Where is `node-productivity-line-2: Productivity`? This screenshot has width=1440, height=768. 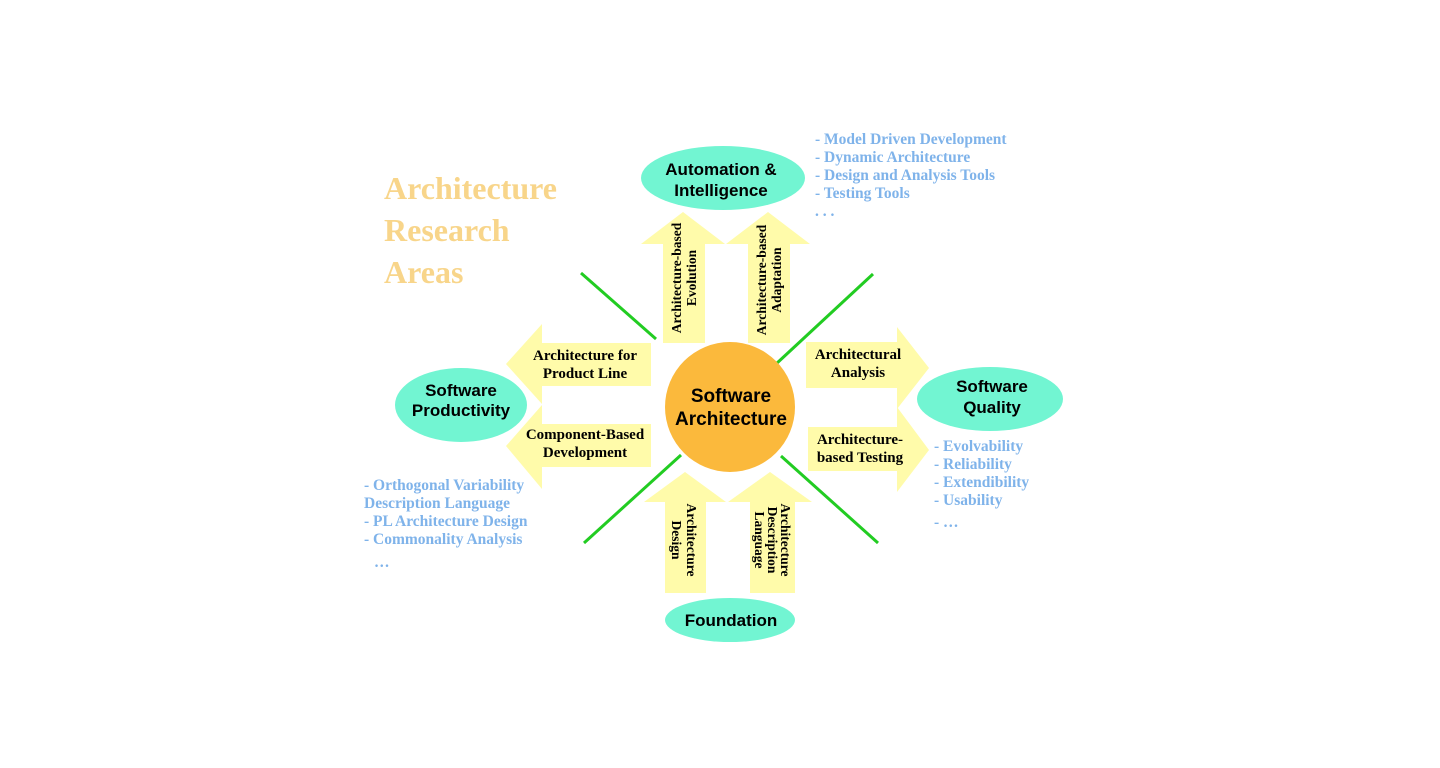 node-productivity-line-2: Productivity is located at coordinates (461, 410).